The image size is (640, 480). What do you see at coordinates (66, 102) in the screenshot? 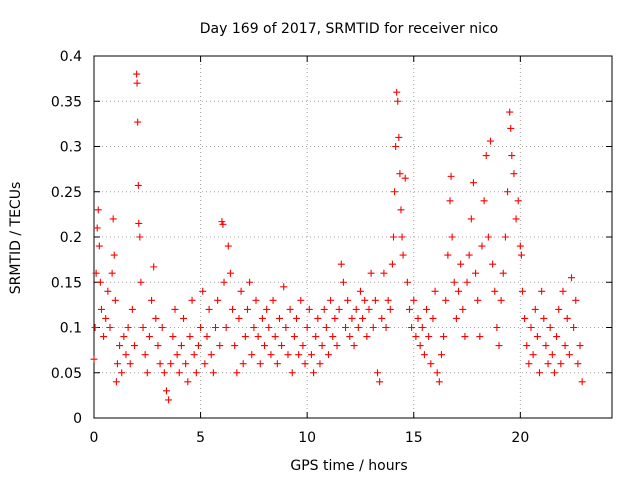
I see `y-tick-label: 0.35` at bounding box center [66, 102].